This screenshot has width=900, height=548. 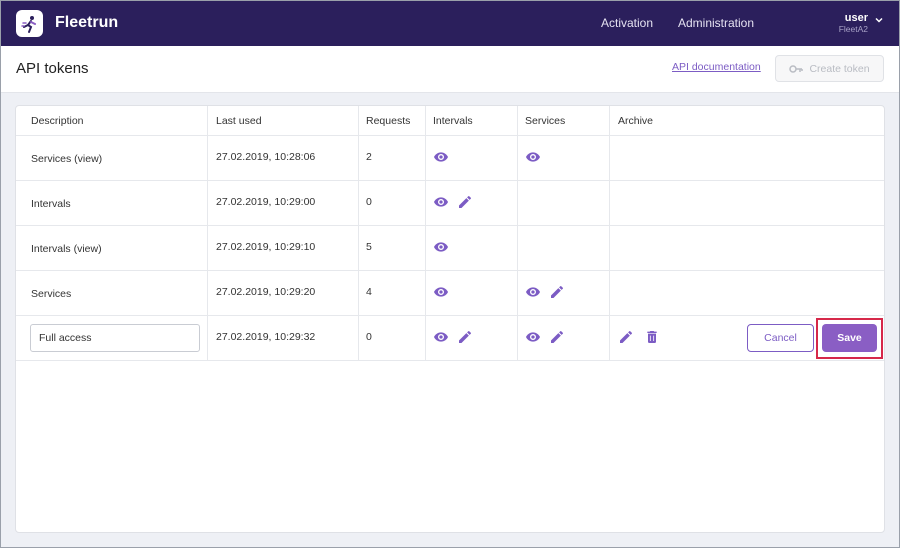 What do you see at coordinates (388, 121) in the screenshot?
I see `column-header-requests: Requests` at bounding box center [388, 121].